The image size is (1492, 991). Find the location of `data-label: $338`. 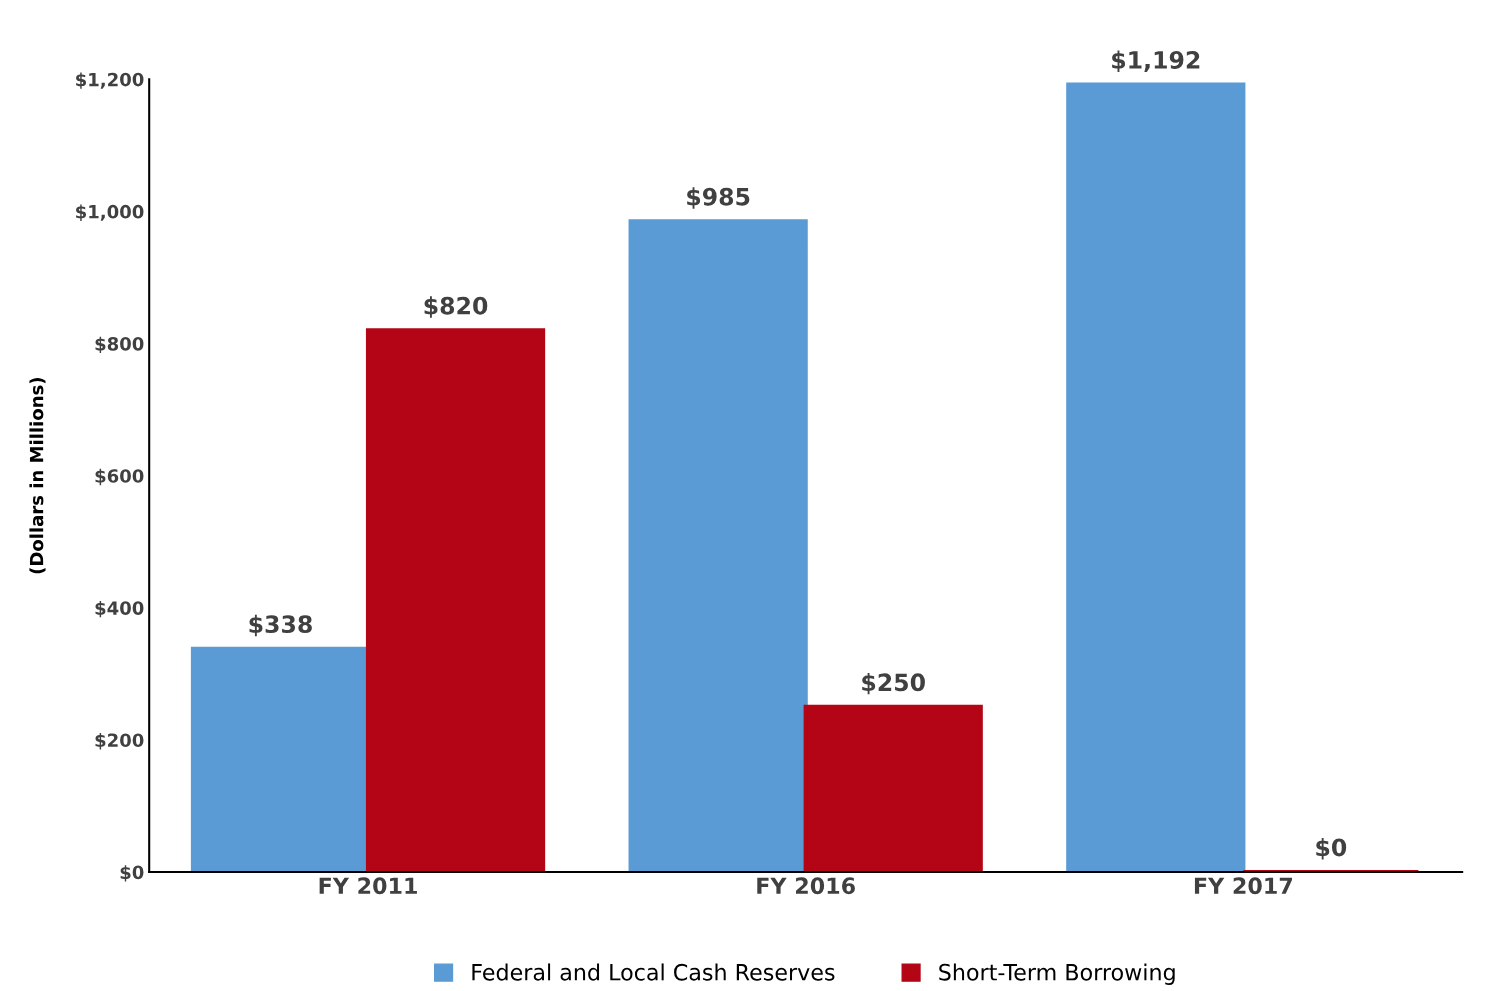

data-label: $338 is located at coordinates (280, 625).